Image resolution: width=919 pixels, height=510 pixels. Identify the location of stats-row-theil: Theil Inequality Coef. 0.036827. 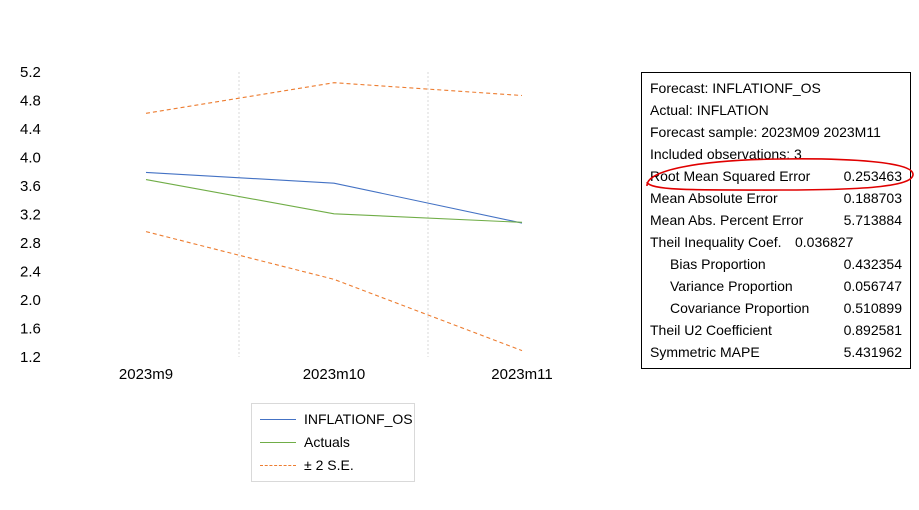
(776, 242).